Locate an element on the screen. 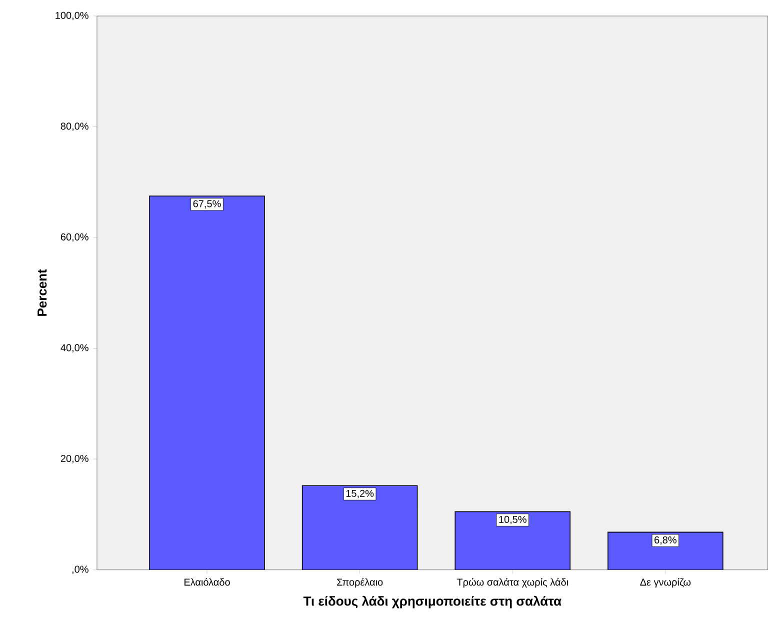  y-tick-label: 60,0% is located at coordinates (74, 237).